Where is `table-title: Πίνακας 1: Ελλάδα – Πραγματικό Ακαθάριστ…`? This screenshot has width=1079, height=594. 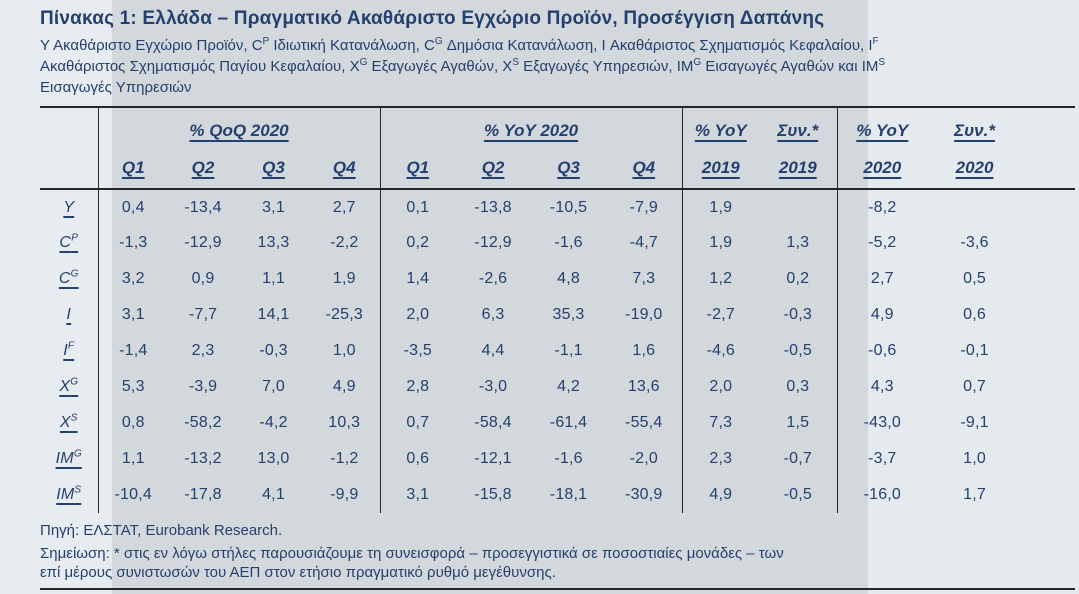 table-title: Πίνακας 1: Ελλάδα – Πραγματικό Ακαθάριστ… is located at coordinates (432, 18).